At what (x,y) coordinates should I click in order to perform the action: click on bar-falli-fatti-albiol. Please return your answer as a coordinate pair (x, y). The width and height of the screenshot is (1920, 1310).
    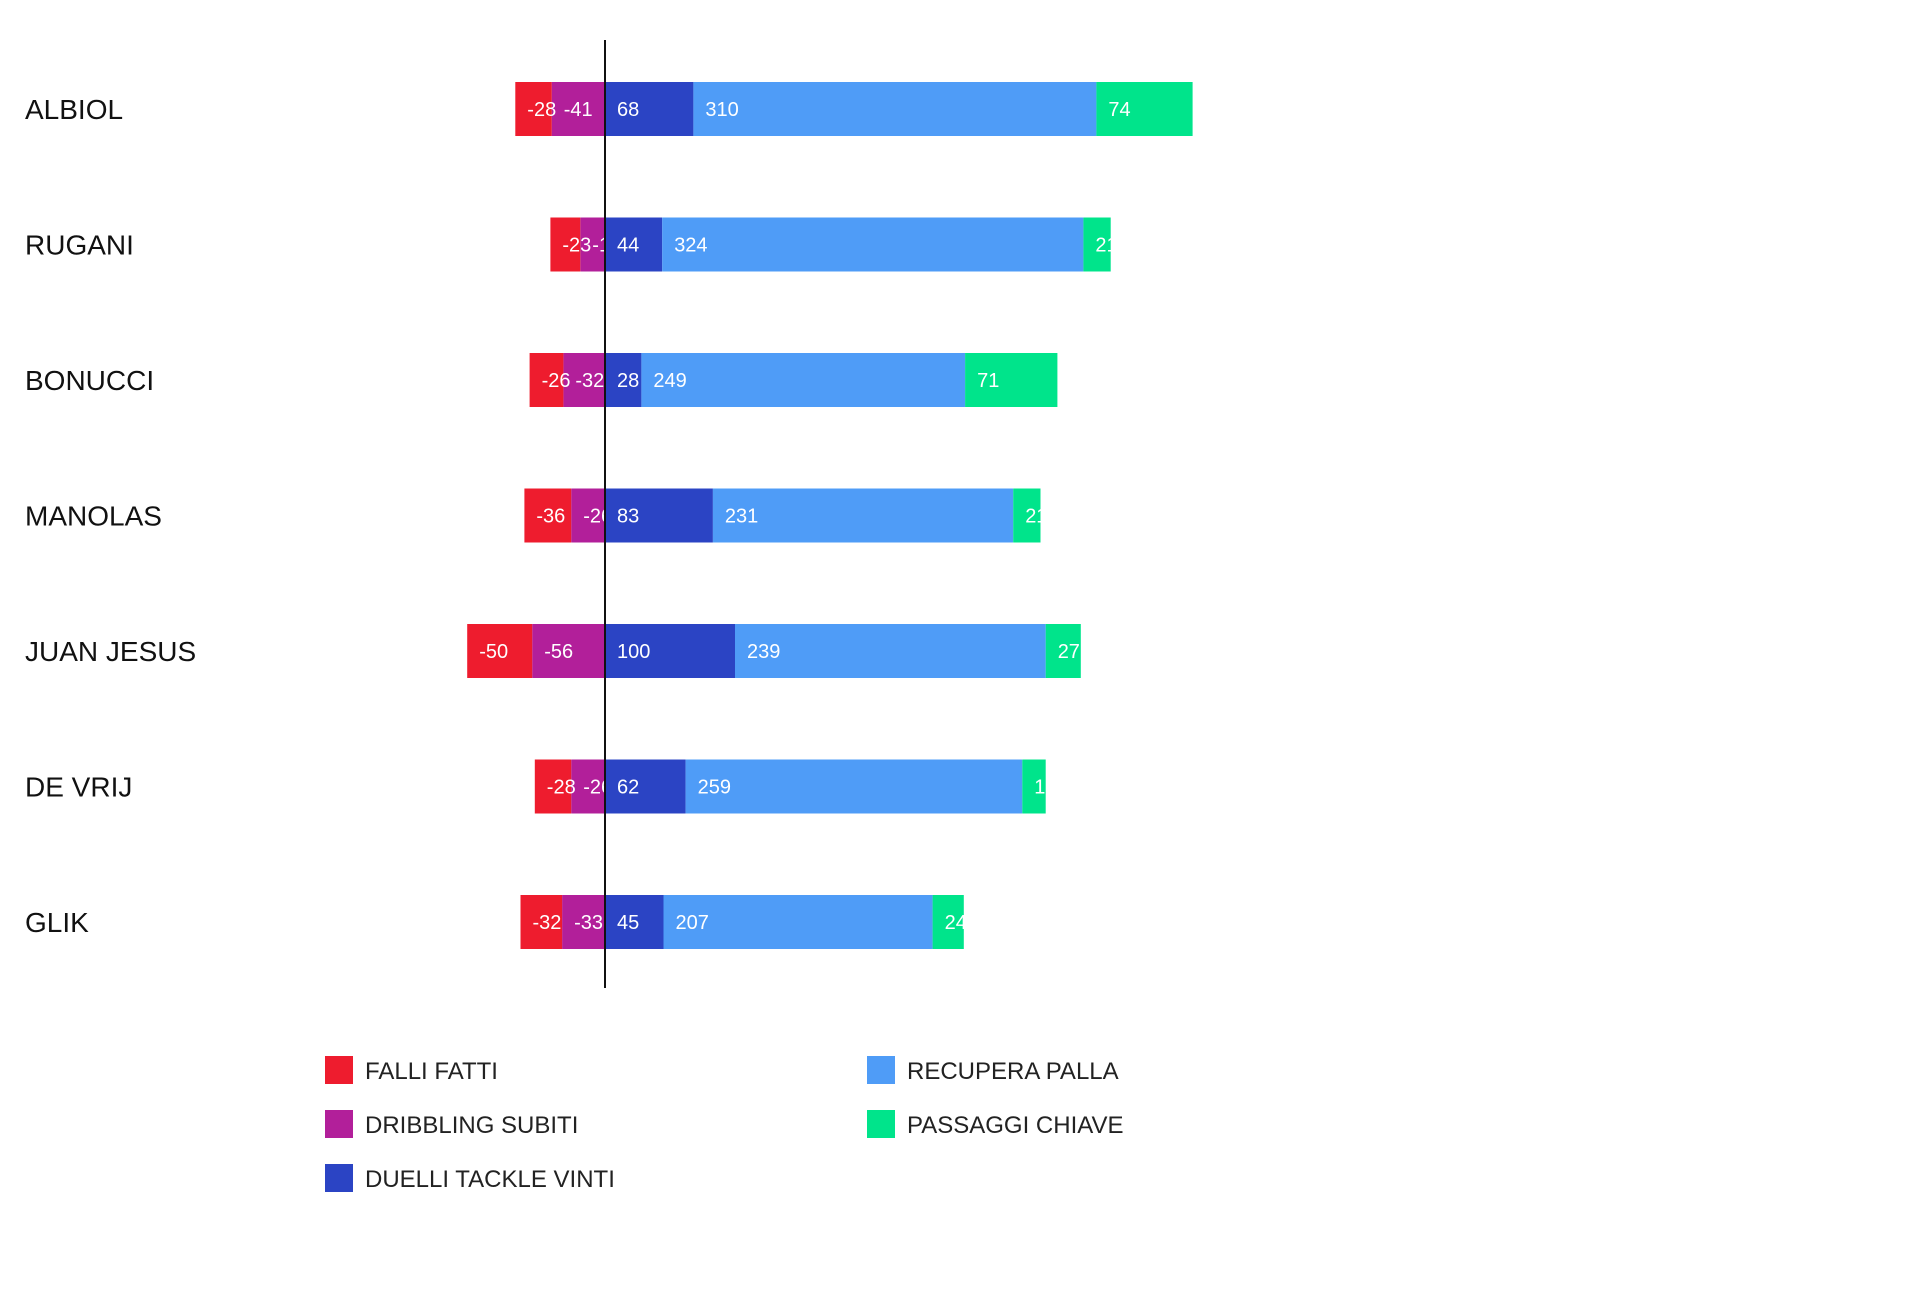
    Looking at the image, I should click on (533, 109).